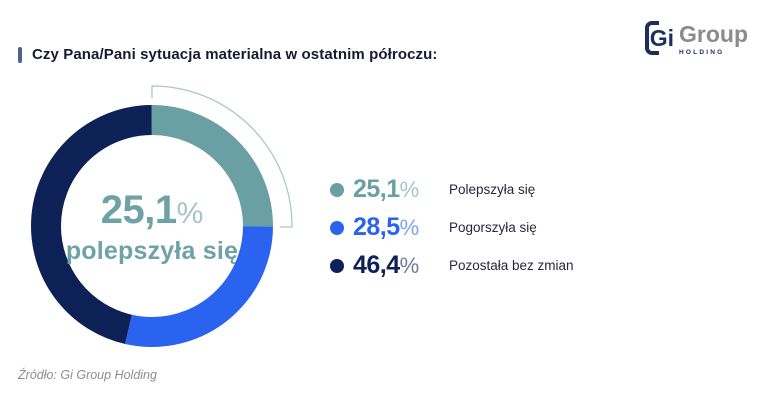 Image resolution: width=768 pixels, height=406 pixels. I want to click on legend-item-polepszyla: 25,1% Polepszyła się, so click(452, 189).